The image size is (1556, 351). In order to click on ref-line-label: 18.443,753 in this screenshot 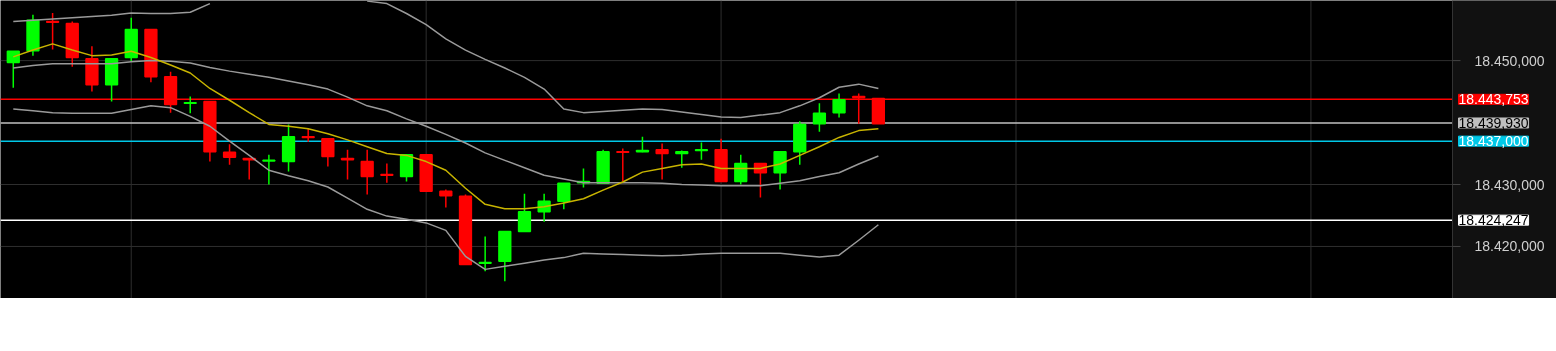, I will do `click(1493, 99)`.